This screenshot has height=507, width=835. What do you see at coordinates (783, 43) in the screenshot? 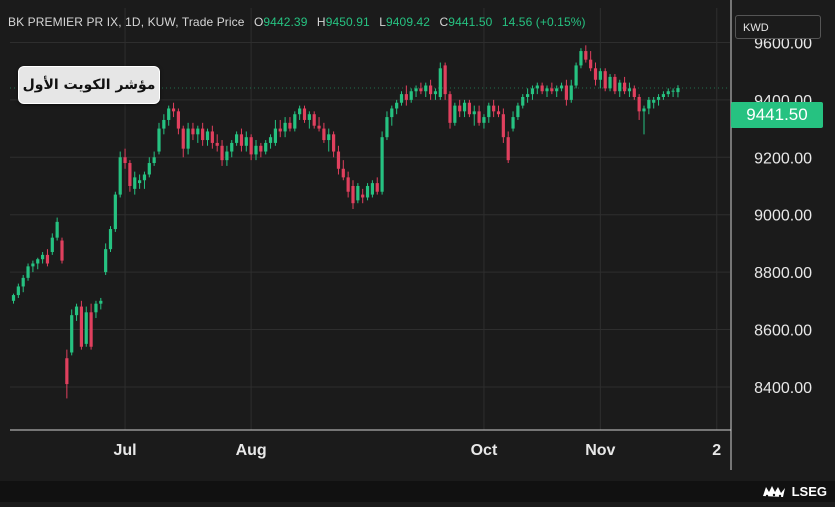
I see `y-tick-label: 9600.00` at bounding box center [783, 43].